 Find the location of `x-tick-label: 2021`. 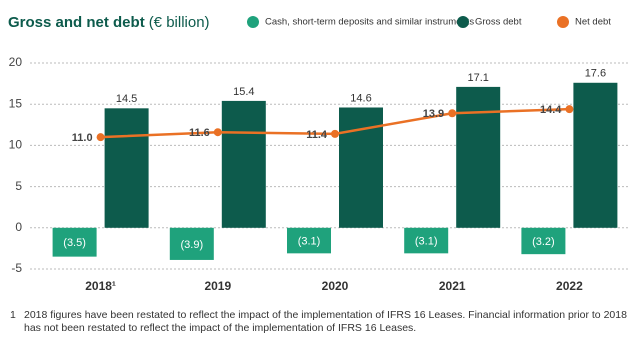

x-tick-label: 2021 is located at coordinates (452, 286).